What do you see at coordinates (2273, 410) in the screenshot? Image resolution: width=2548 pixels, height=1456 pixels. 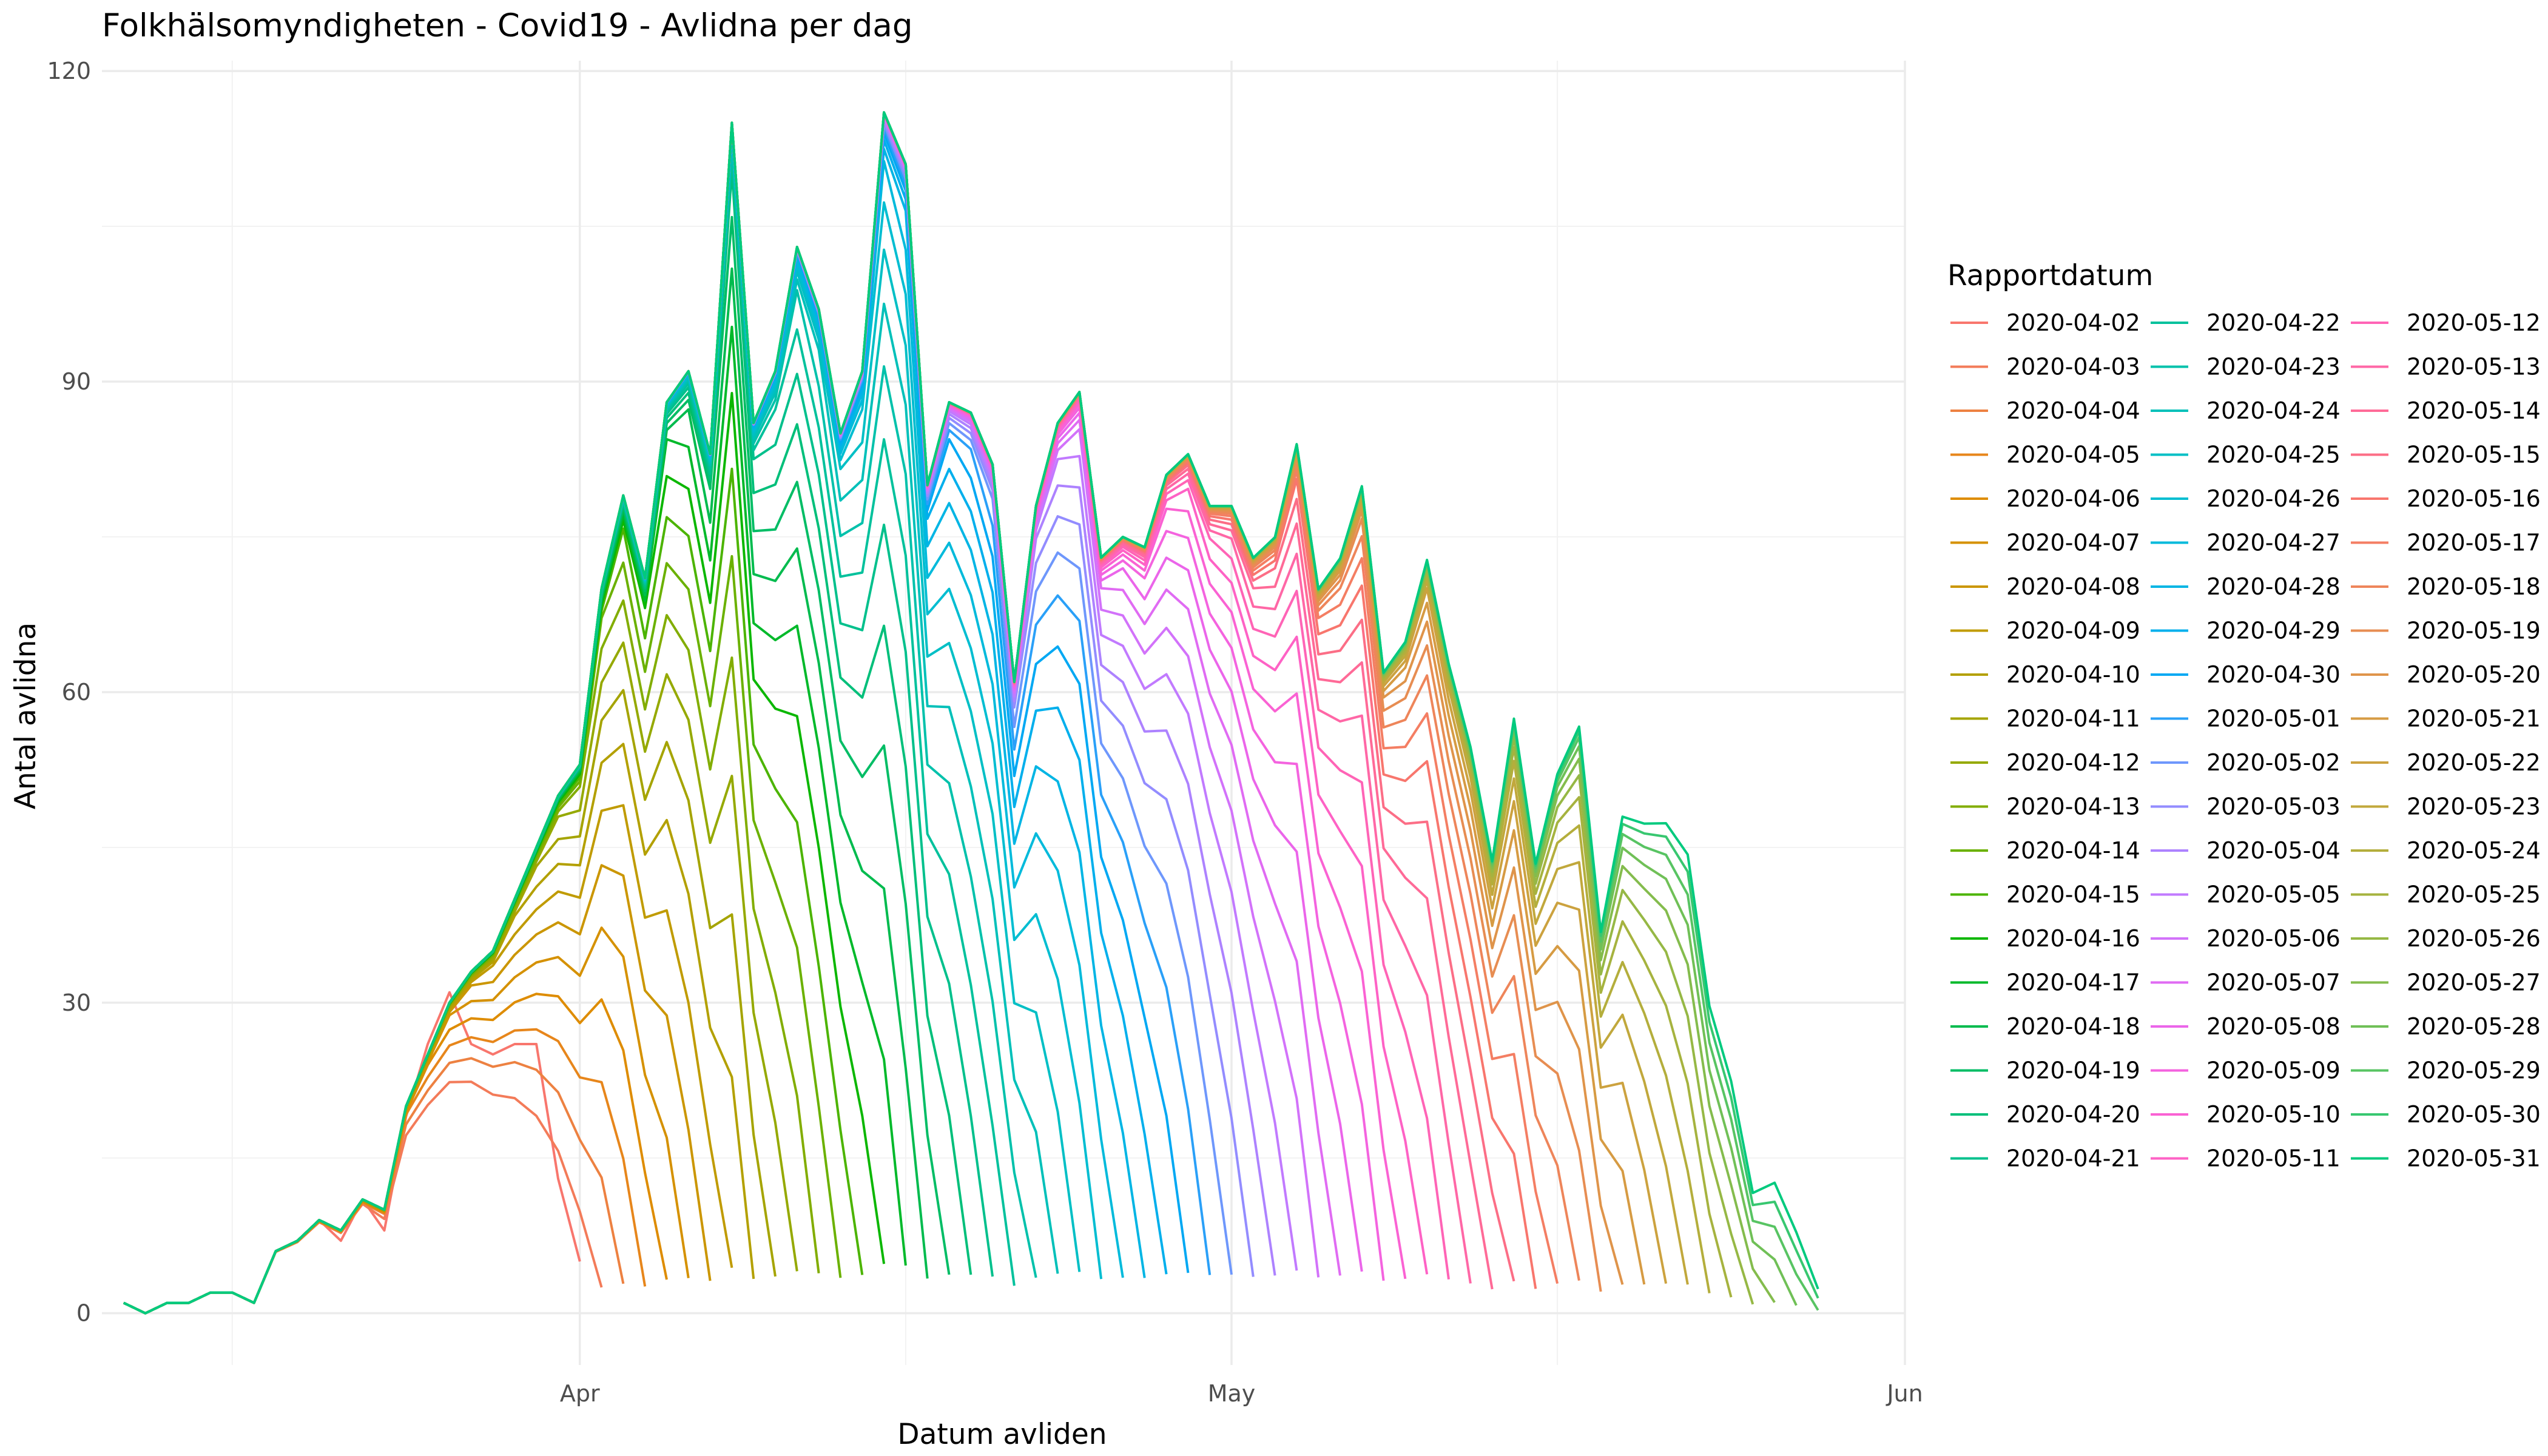 I see `legend-label: 2020-04-24` at bounding box center [2273, 410].